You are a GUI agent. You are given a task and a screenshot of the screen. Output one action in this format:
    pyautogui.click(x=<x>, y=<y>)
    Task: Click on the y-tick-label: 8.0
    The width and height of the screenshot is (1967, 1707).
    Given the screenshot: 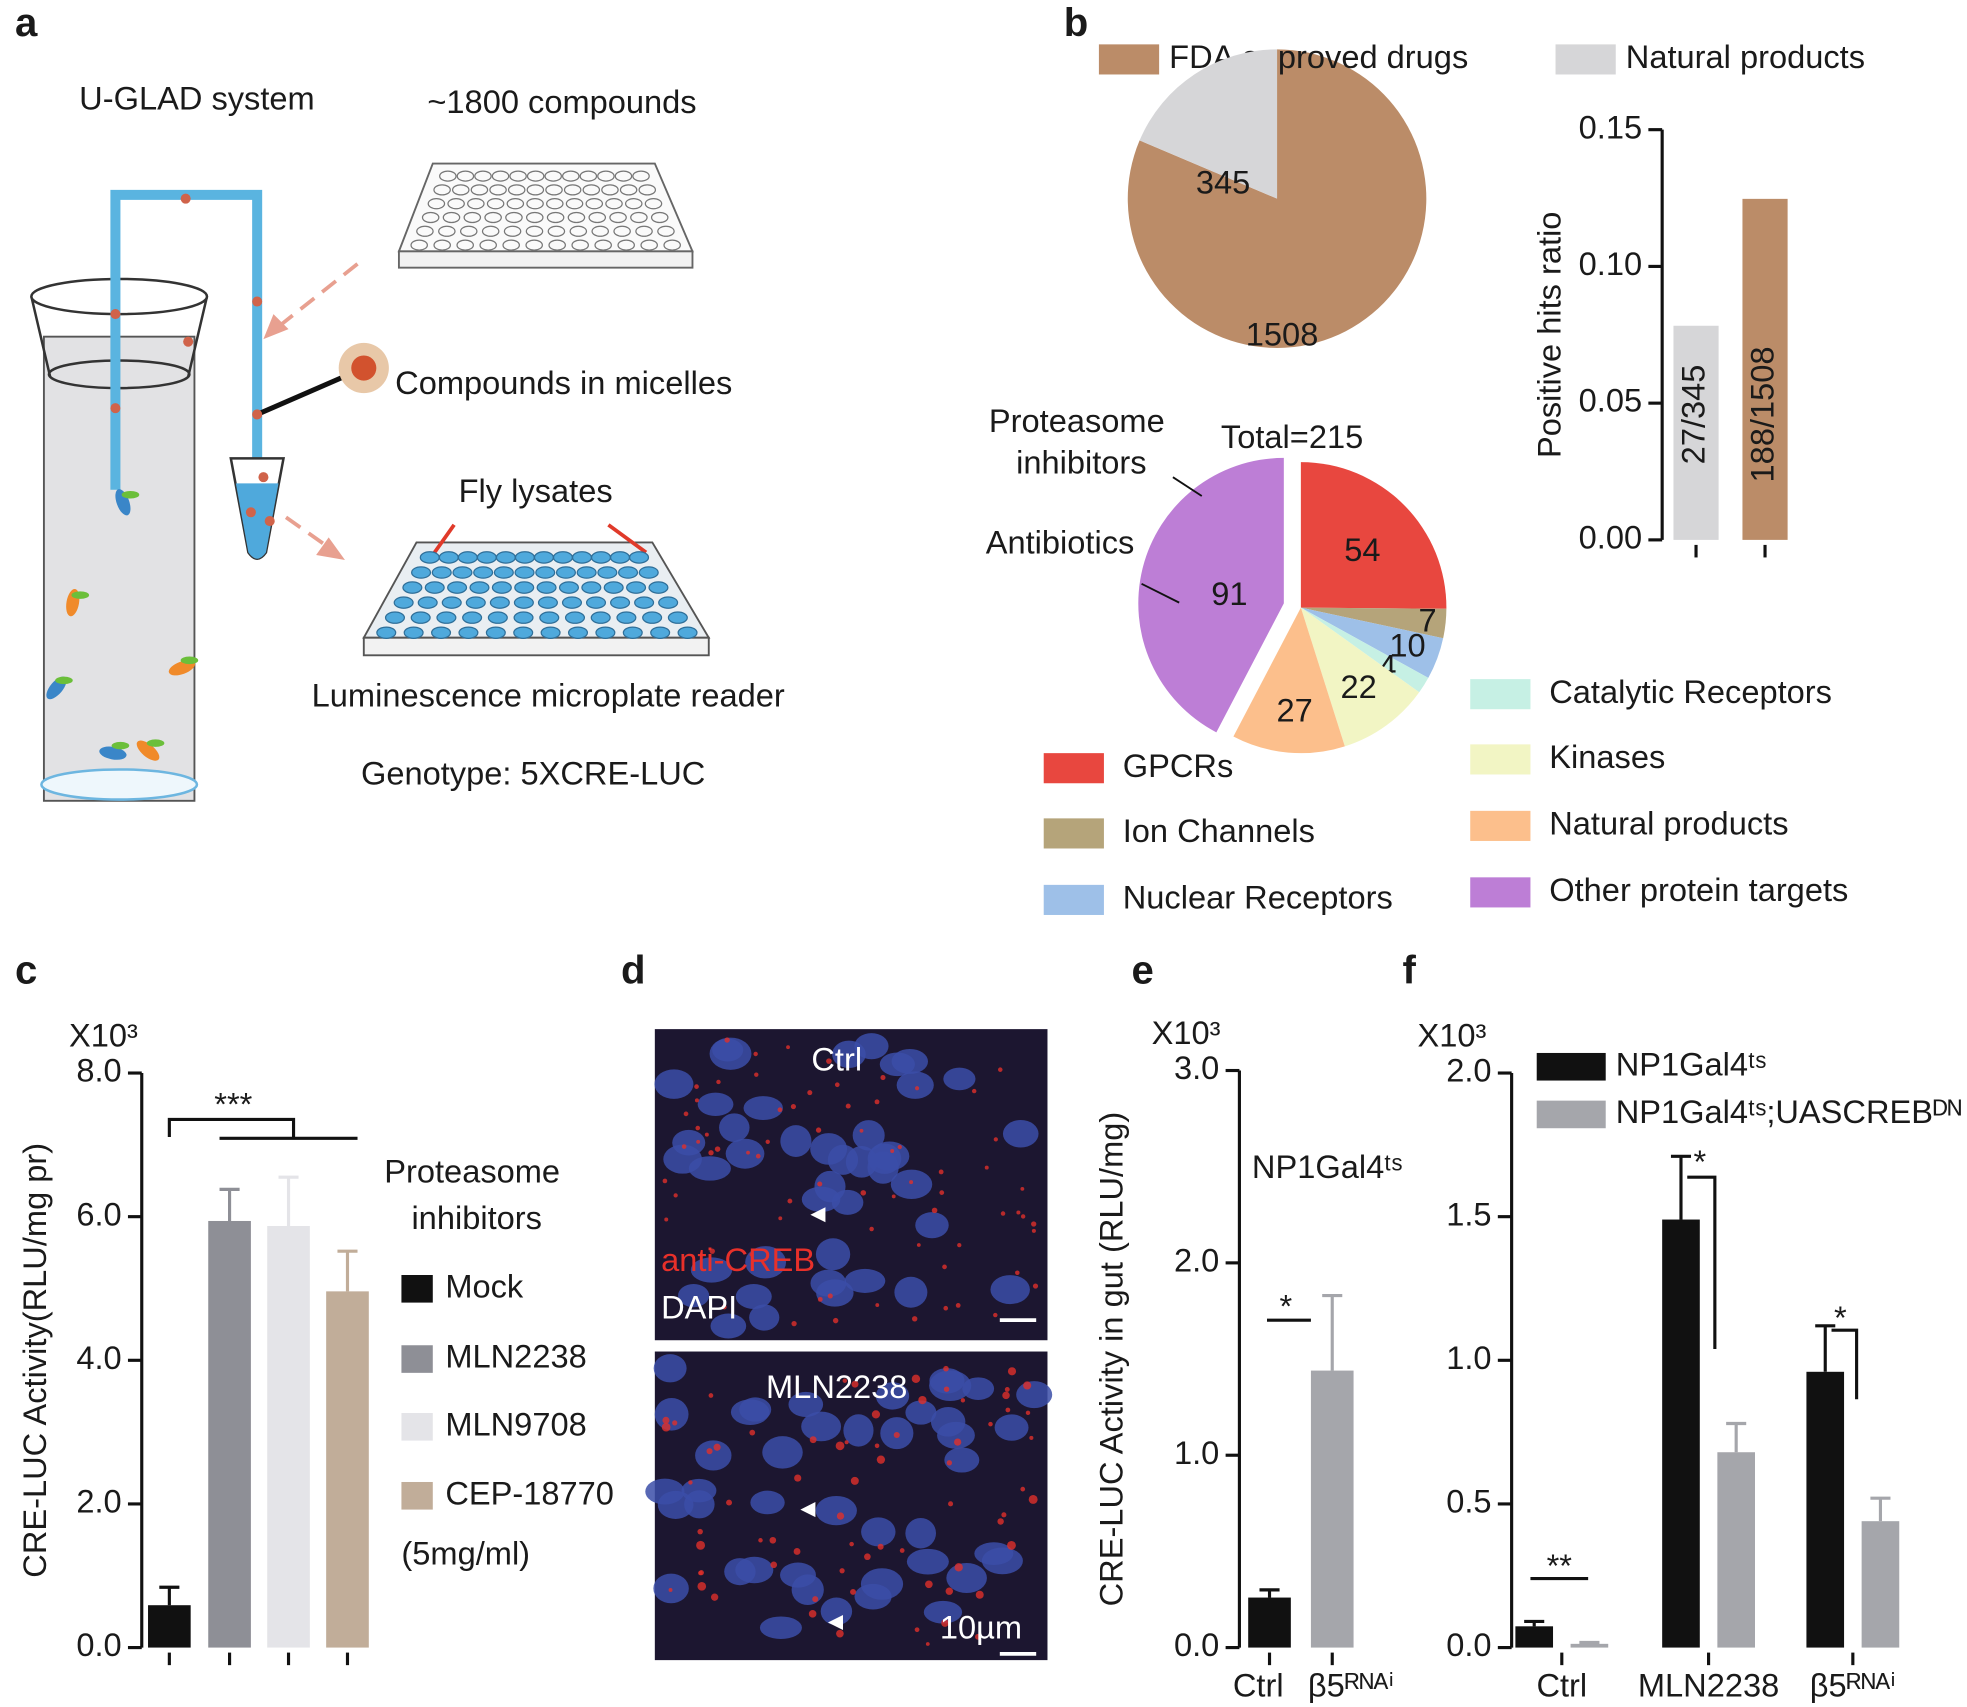 What is the action you would take?
    pyautogui.click(x=98, y=1070)
    